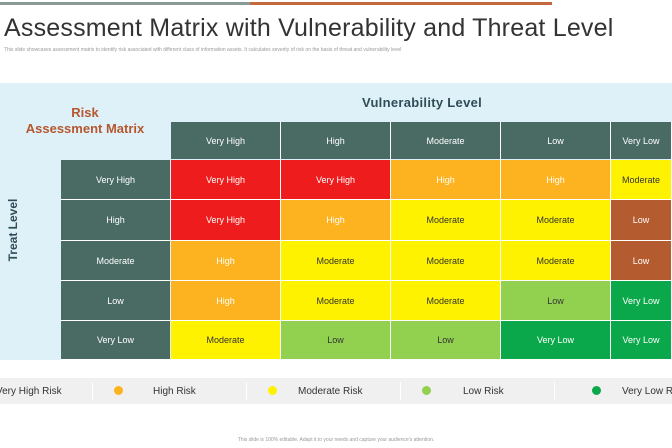 This screenshot has height=448, width=672. What do you see at coordinates (150, 3) in the screenshot?
I see `decorative-line` at bounding box center [150, 3].